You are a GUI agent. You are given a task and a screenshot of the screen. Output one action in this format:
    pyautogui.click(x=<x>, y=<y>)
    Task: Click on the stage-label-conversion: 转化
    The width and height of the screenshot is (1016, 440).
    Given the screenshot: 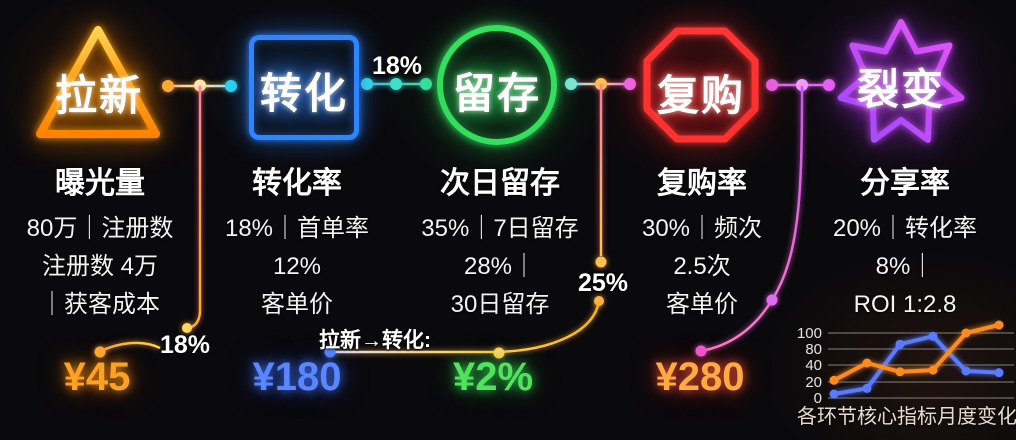 What is the action you would take?
    pyautogui.click(x=303, y=93)
    